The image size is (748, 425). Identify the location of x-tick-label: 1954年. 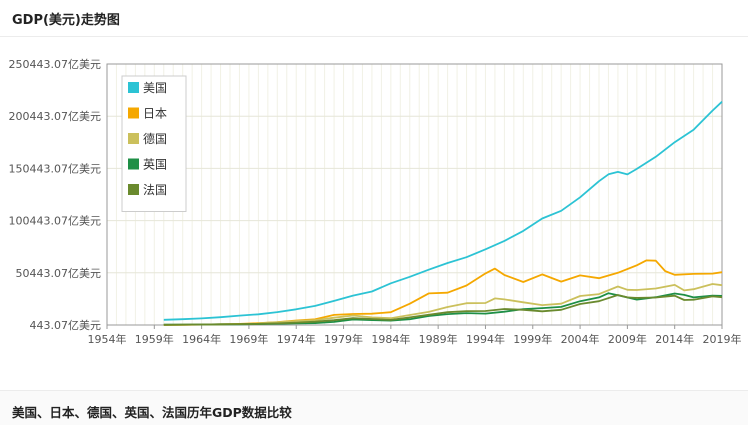
(107, 339).